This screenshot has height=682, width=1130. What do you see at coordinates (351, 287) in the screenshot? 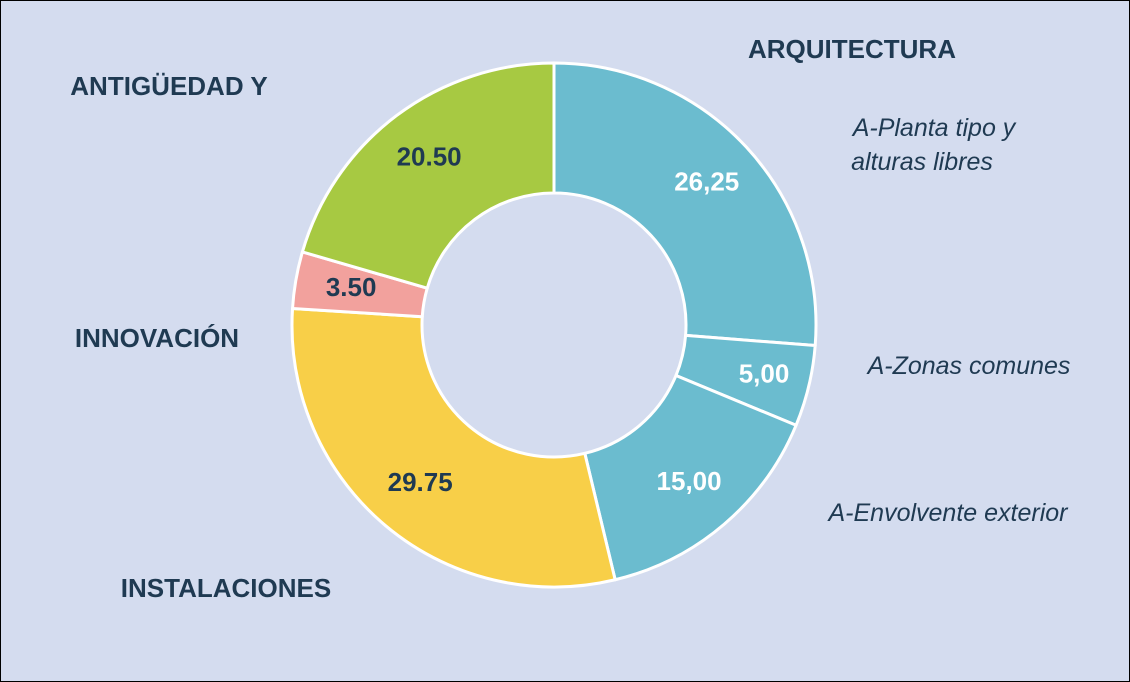
I see `value-label-4: 3.50` at bounding box center [351, 287].